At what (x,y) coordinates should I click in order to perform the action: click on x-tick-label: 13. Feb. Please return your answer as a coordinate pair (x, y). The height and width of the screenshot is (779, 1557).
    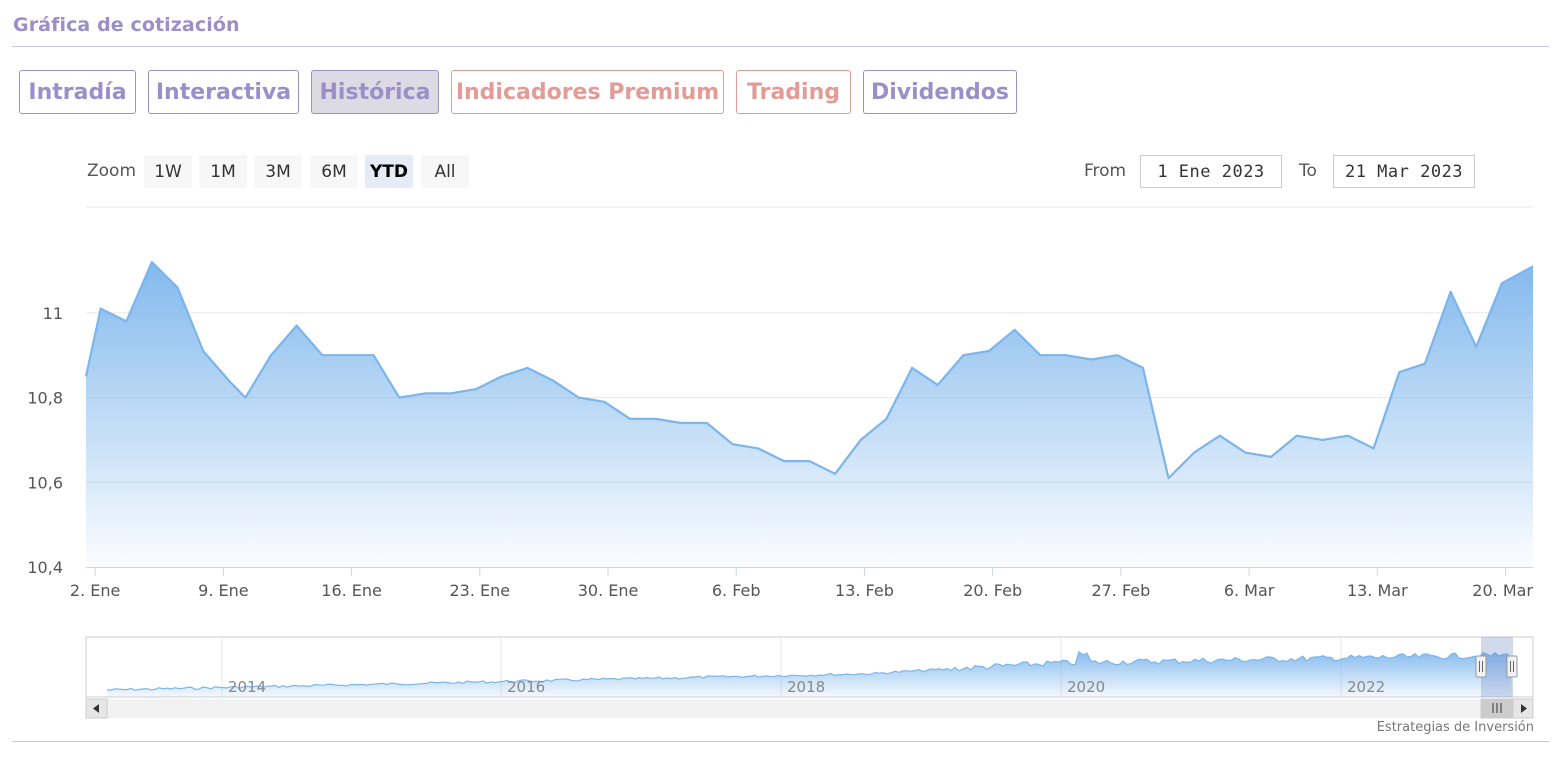
    Looking at the image, I should click on (864, 590).